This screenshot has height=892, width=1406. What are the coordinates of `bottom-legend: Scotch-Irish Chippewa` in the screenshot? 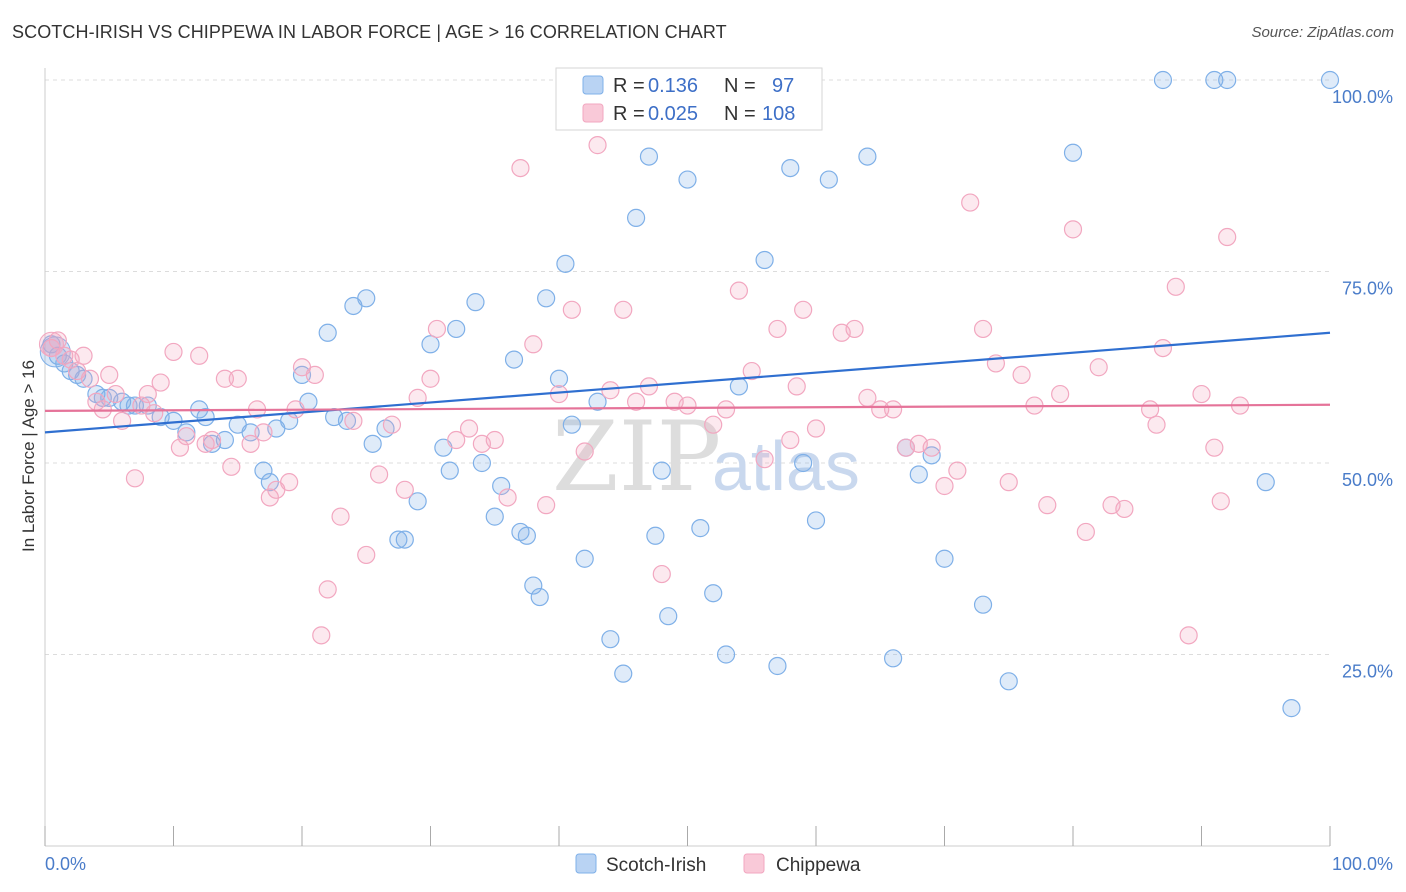 It's located at (718, 864).